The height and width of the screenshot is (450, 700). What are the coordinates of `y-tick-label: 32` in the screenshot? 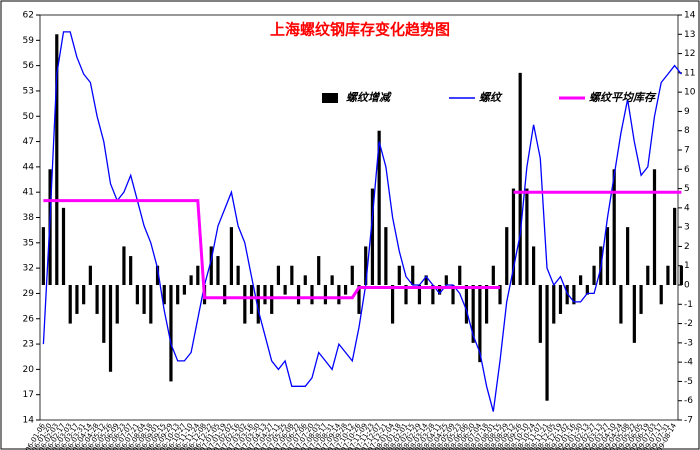 It's located at (28, 269).